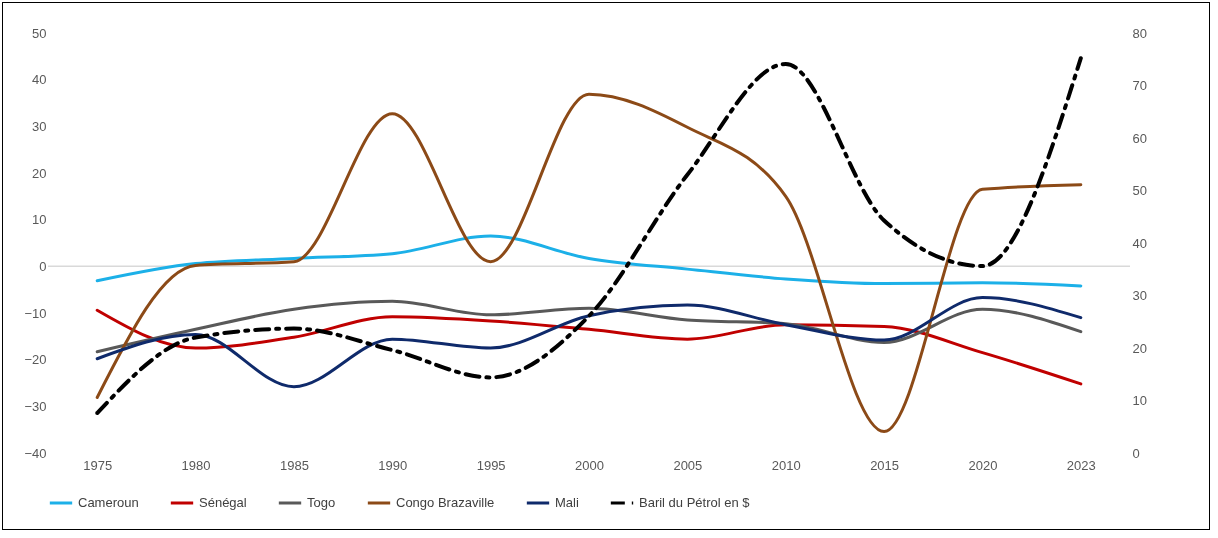 The image size is (1218, 538). I want to click on legend-label: Cameroun, so click(108, 502).